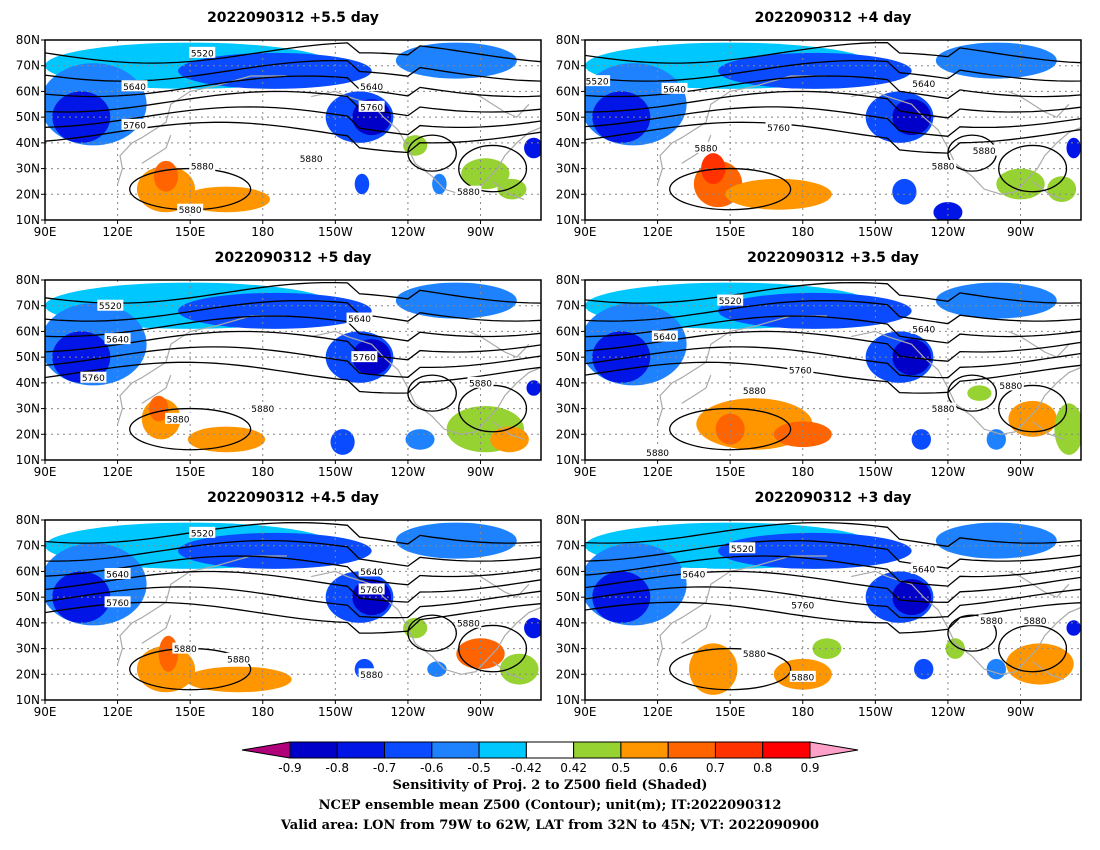 This screenshot has height=850, width=1100. What do you see at coordinates (1020, 712) in the screenshot?
I see `lon-tick-label: 90W` at bounding box center [1020, 712].